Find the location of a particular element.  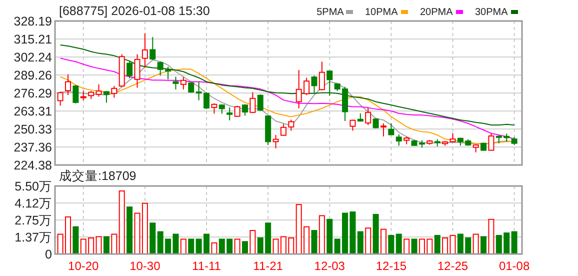

y-tick-label: 224.38 is located at coordinates (33, 165).